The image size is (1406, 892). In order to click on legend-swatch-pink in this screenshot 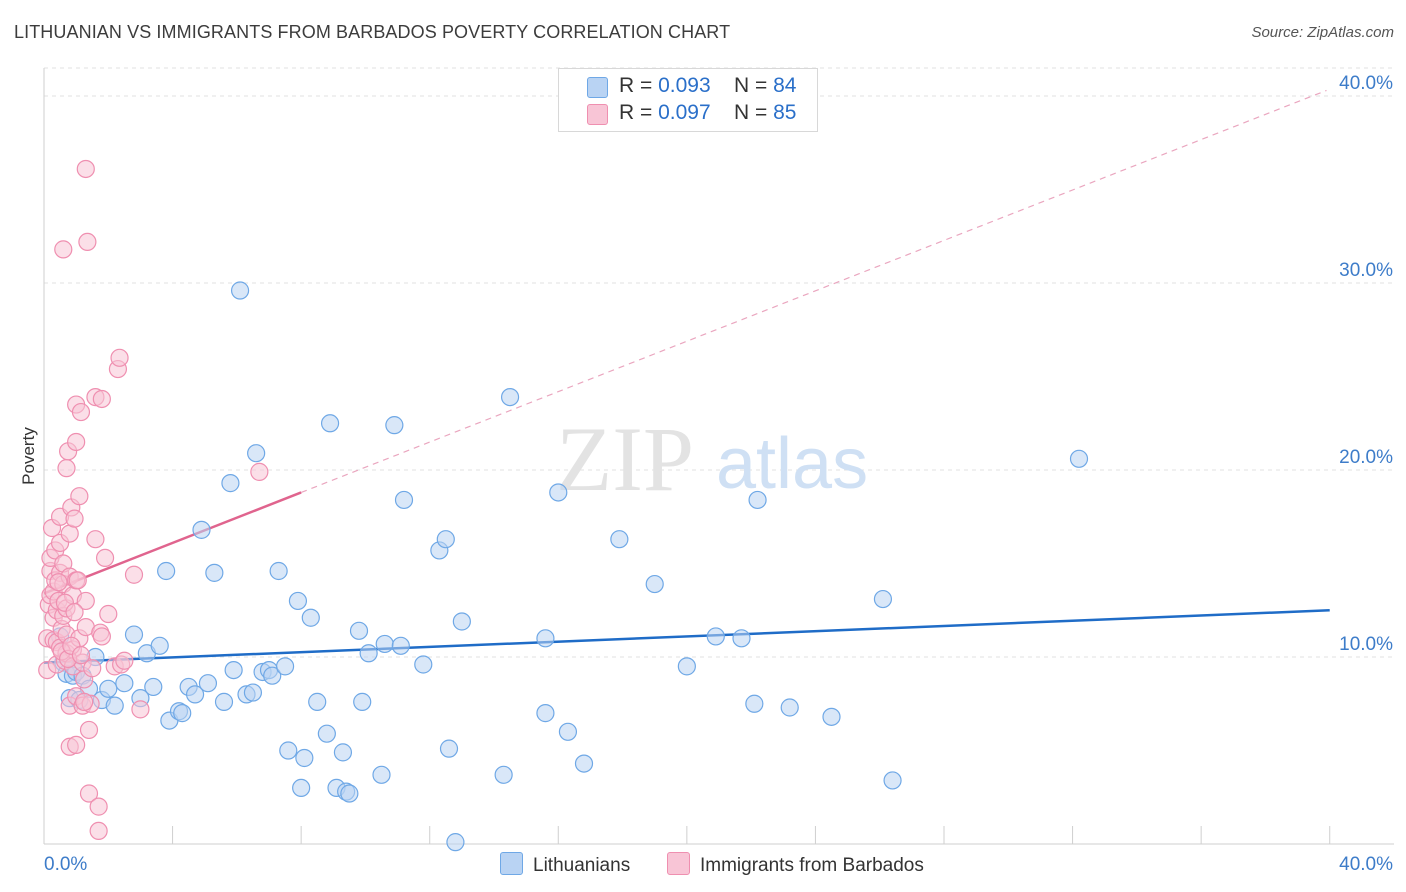, I will do `click(597, 114)`.